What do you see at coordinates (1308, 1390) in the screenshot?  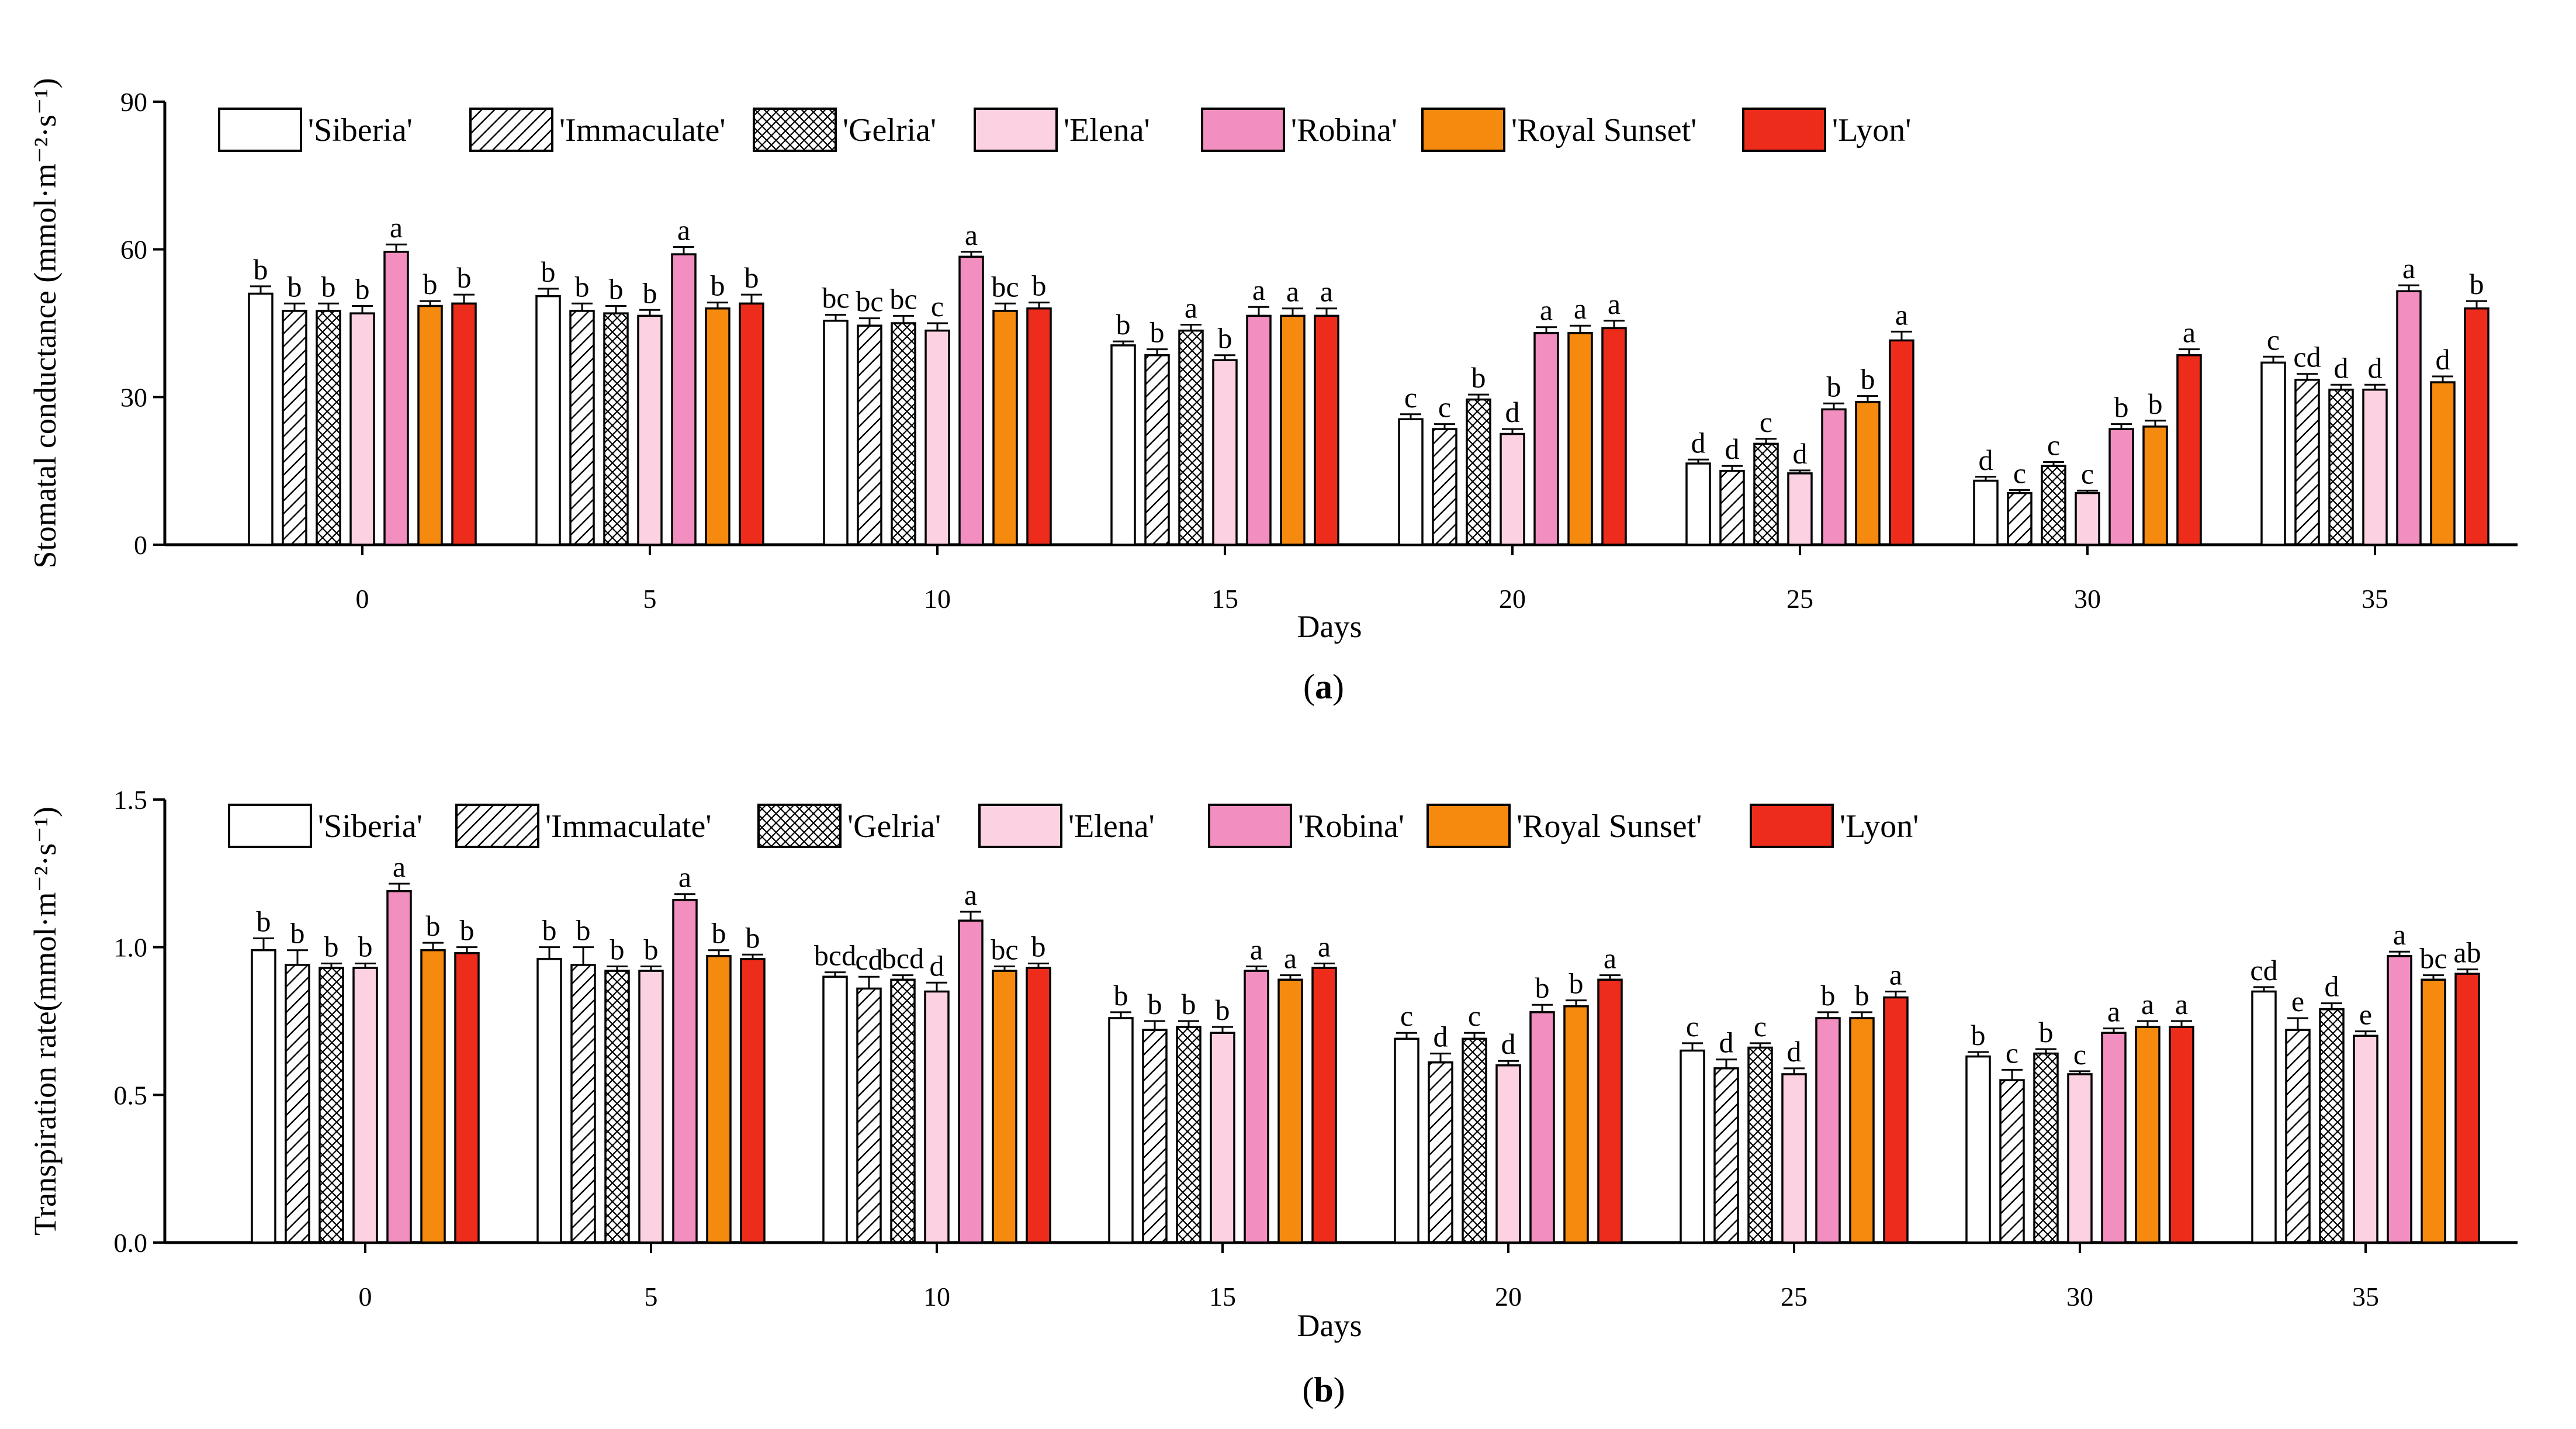 I see `panel-label-open: (` at bounding box center [1308, 1390].